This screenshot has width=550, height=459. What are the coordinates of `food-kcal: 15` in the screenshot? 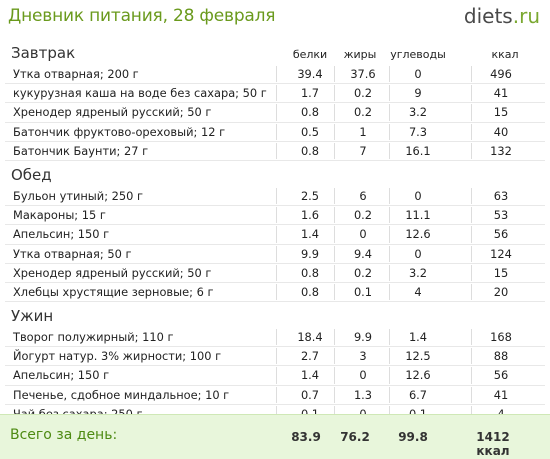 It's located at (501, 272).